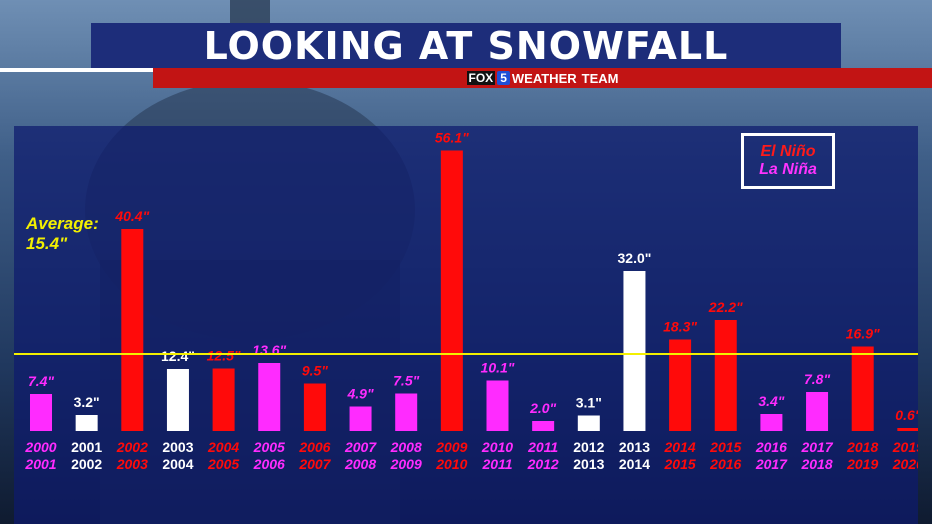 Image resolution: width=932 pixels, height=524 pixels. Describe the element at coordinates (406, 381) in the screenshot. I see `data-label: 7.5"` at that location.